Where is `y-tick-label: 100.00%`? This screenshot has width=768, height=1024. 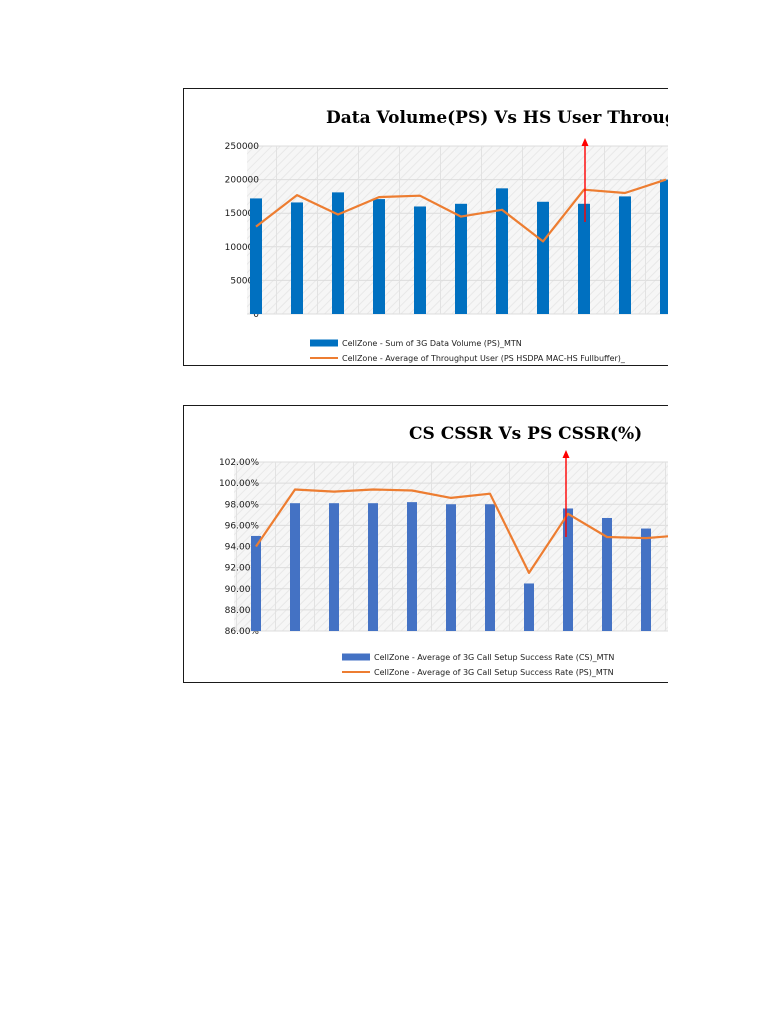 y-tick-label: 100.00% is located at coordinates (239, 484).